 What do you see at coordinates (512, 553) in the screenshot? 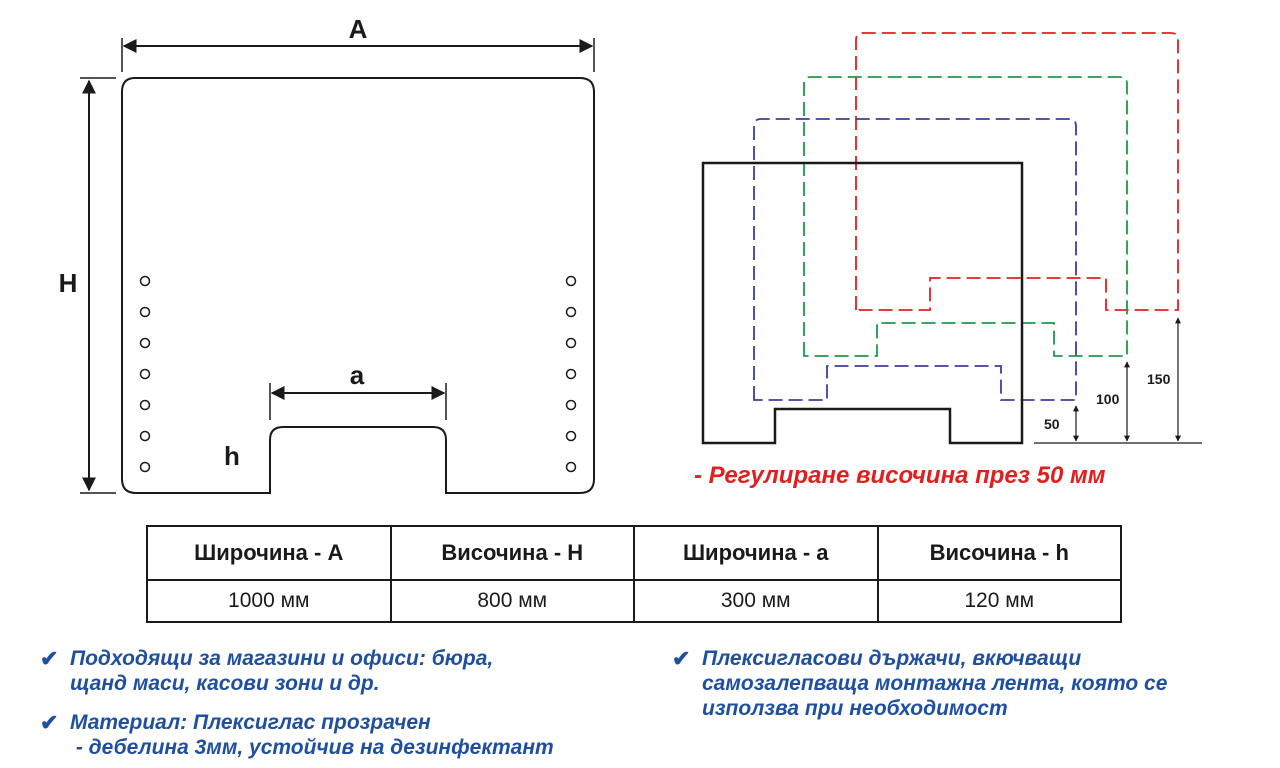
I see `header-height-H: Височина - H` at bounding box center [512, 553].